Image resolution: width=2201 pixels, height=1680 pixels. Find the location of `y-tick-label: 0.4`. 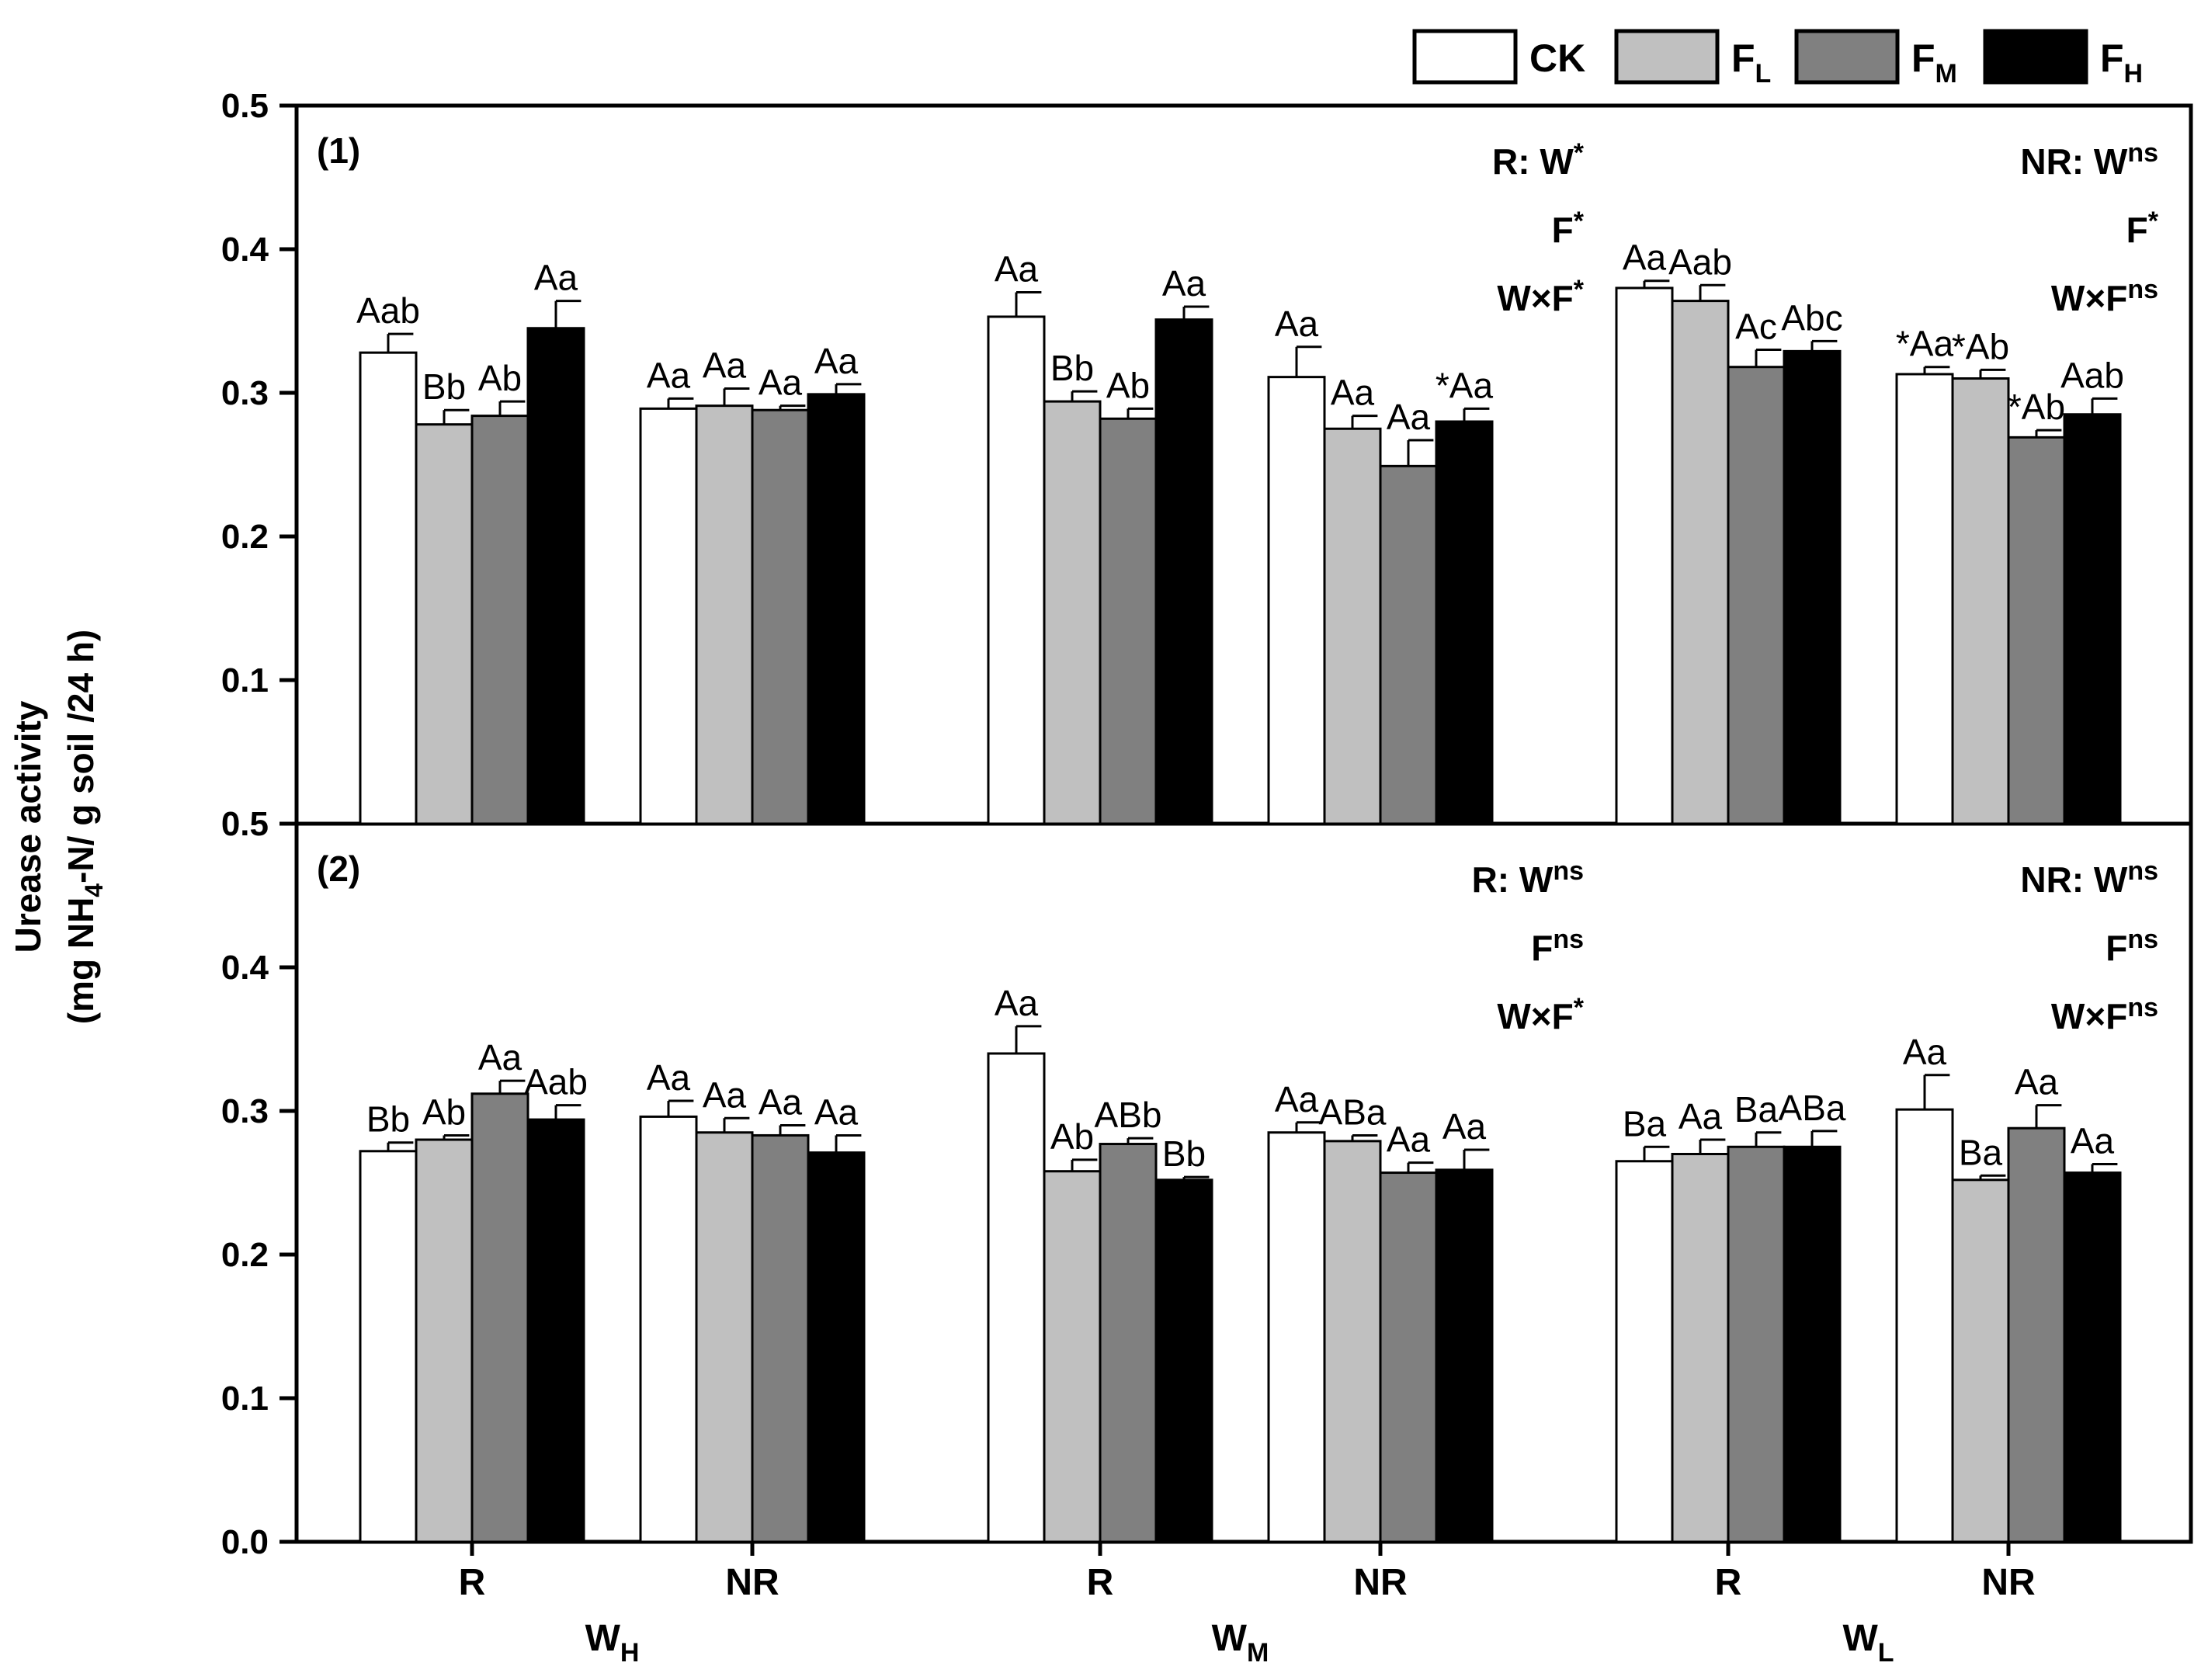

y-tick-label: 0.4 is located at coordinates (245, 250).